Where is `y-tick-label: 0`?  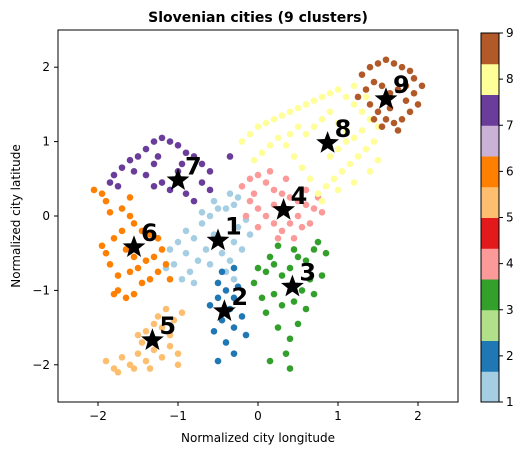 y-tick-label: 0 is located at coordinates (46, 216).